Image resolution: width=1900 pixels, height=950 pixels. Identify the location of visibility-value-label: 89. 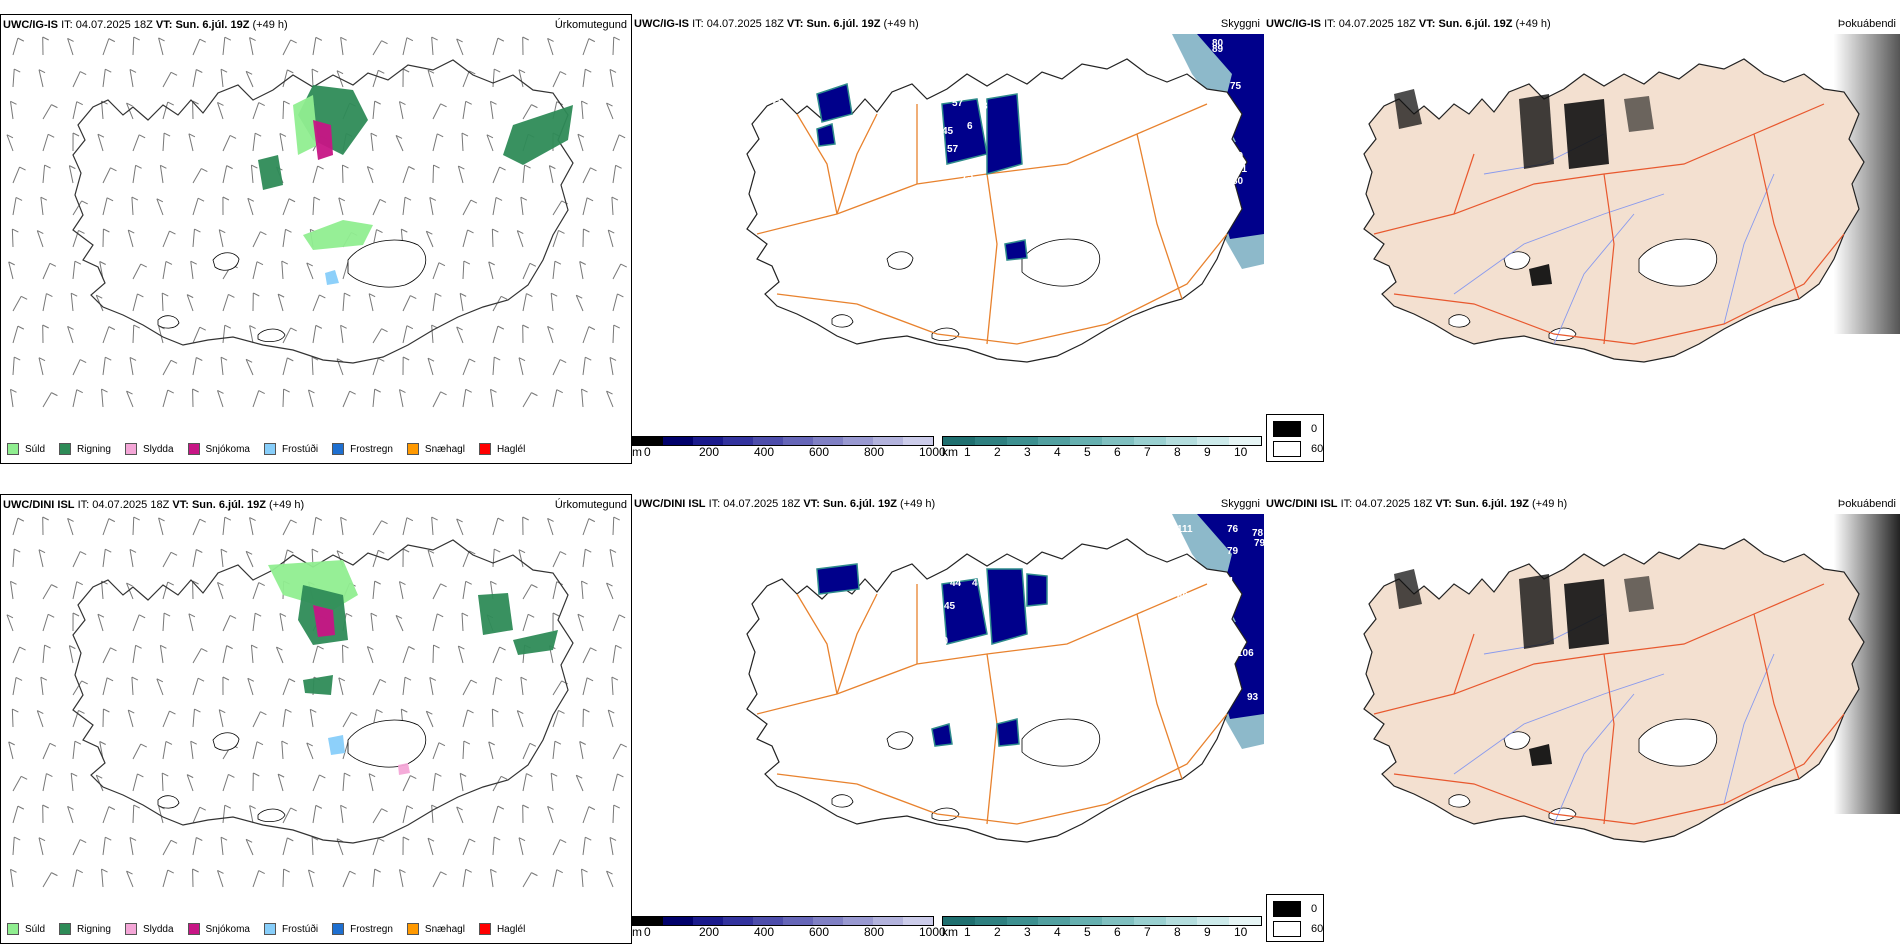
(1183, 596).